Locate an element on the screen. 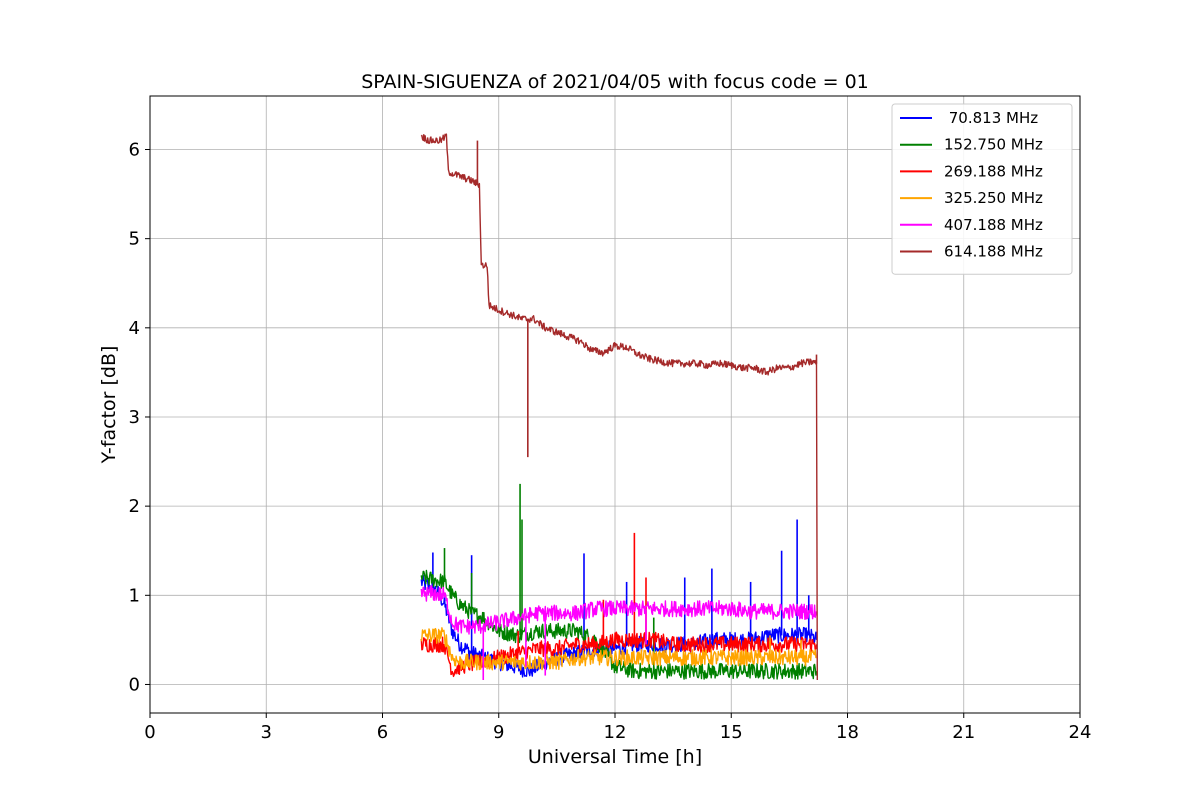  x-tick-label: 3 is located at coordinates (266, 732).